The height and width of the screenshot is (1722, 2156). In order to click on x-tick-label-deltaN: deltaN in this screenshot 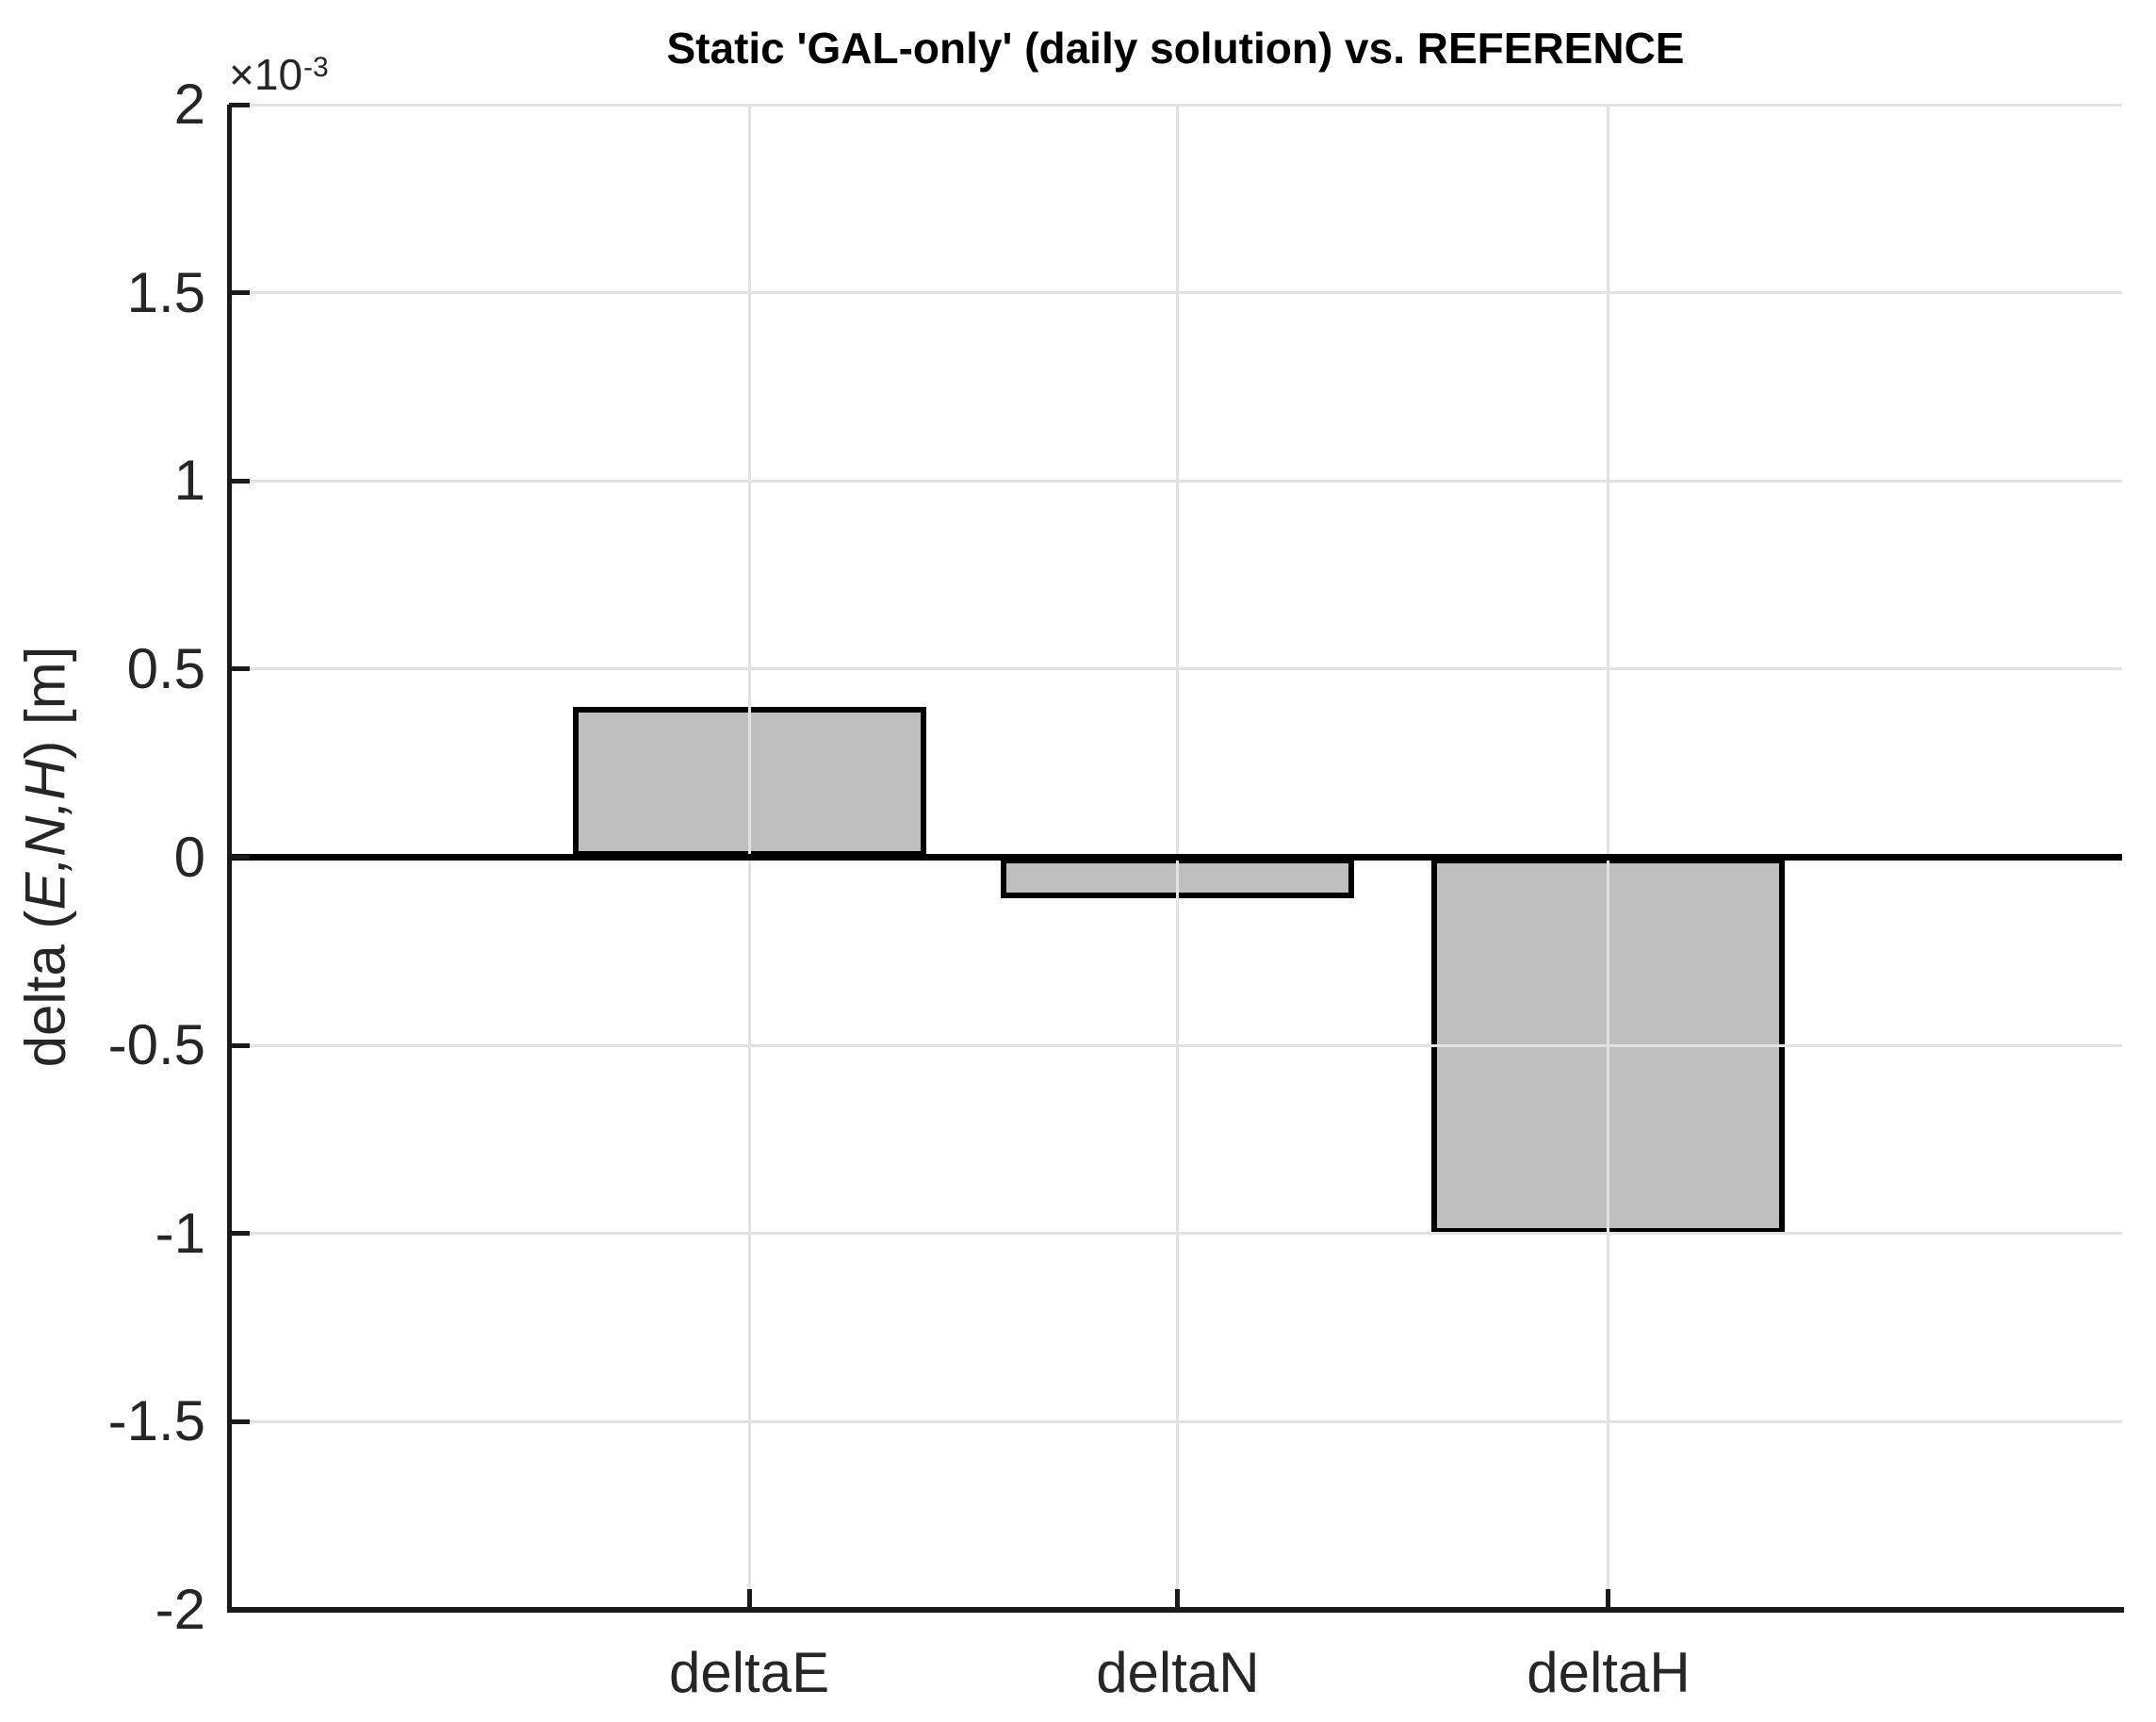, I will do `click(1178, 1672)`.